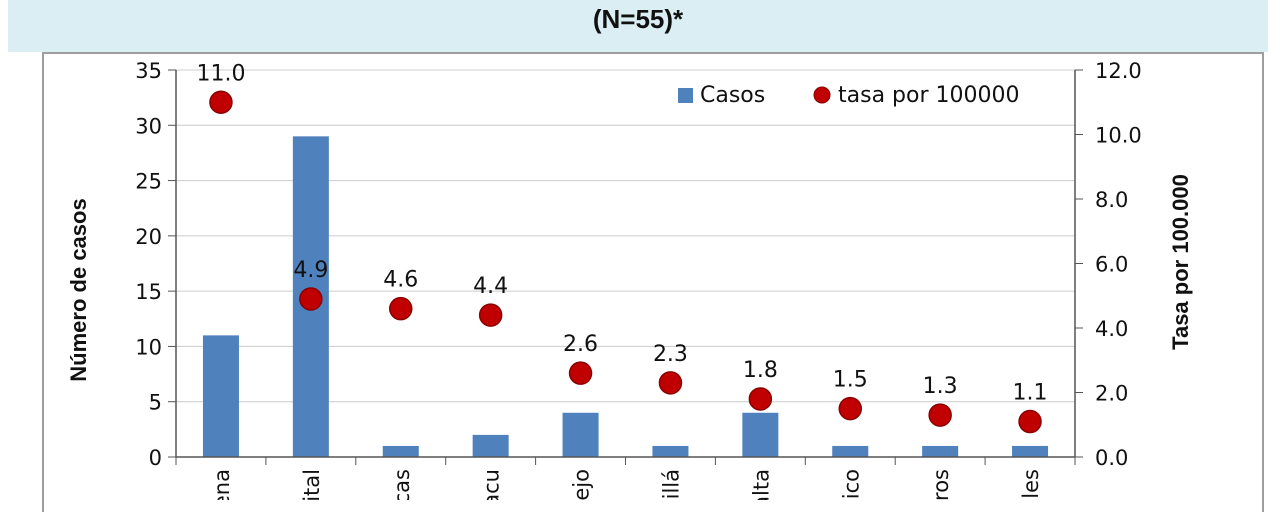  I want to click on x-tick-label: cas, so click(402, 484).